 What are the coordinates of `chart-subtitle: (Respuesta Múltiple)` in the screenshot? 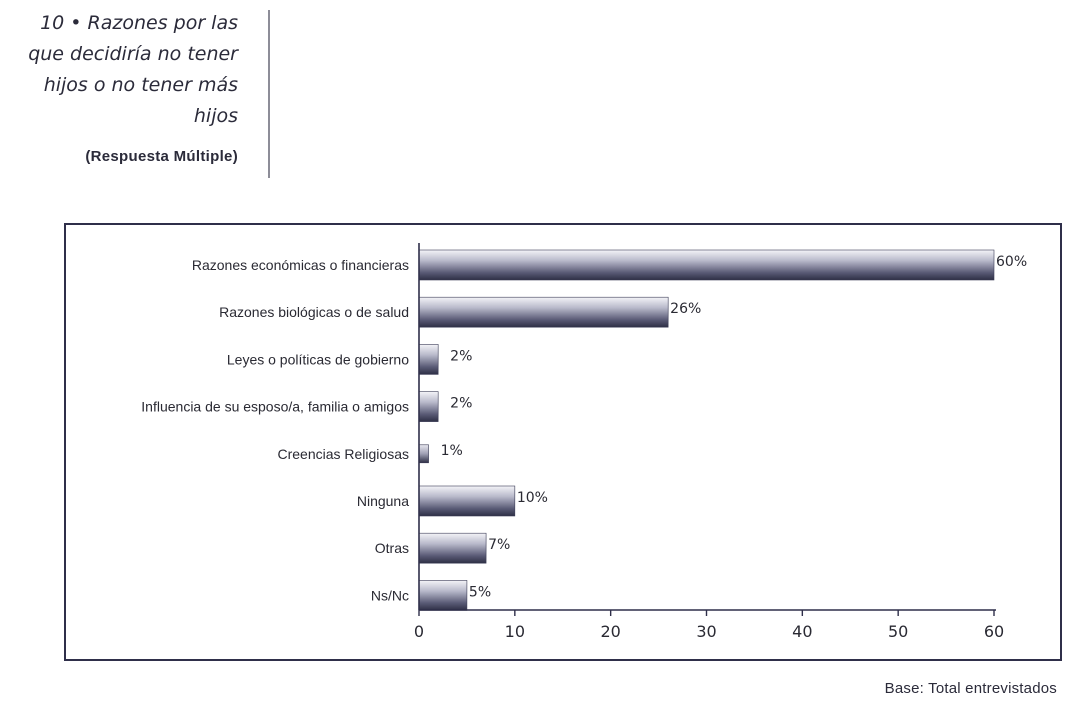 It's located at (161, 156).